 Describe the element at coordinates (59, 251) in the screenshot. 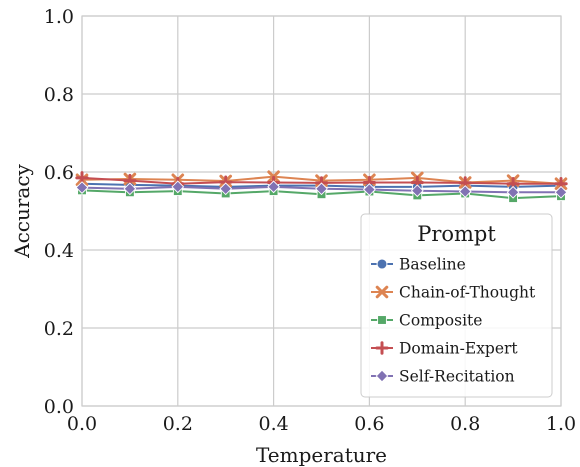

I see `y-tick-label: 0.4` at that location.